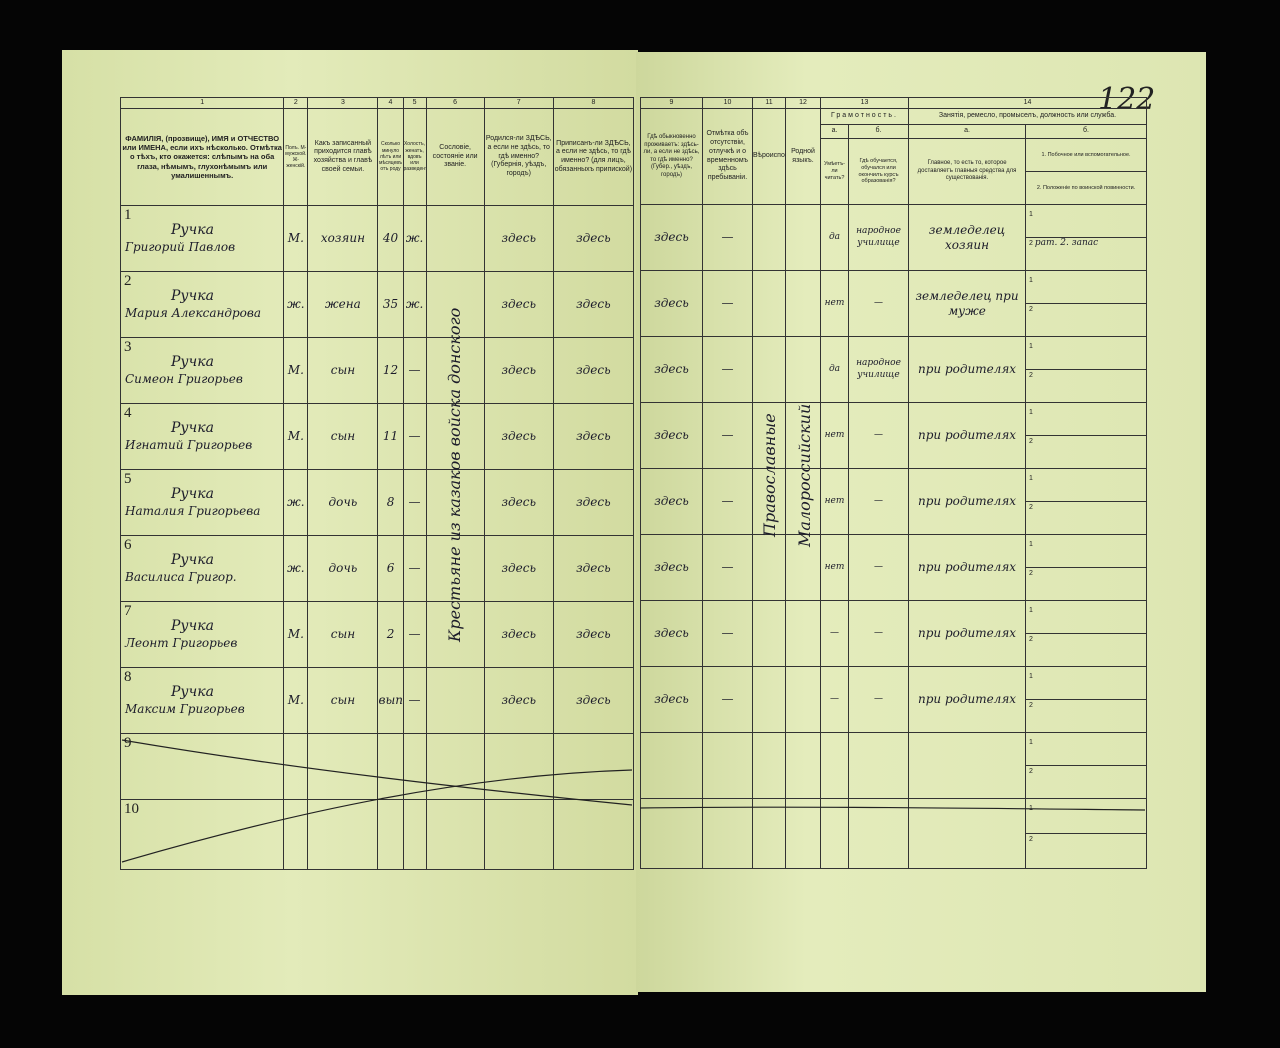 This screenshot has width=1280, height=1048. What do you see at coordinates (128, 215) in the screenshot?
I see `row-number: 1` at bounding box center [128, 215].